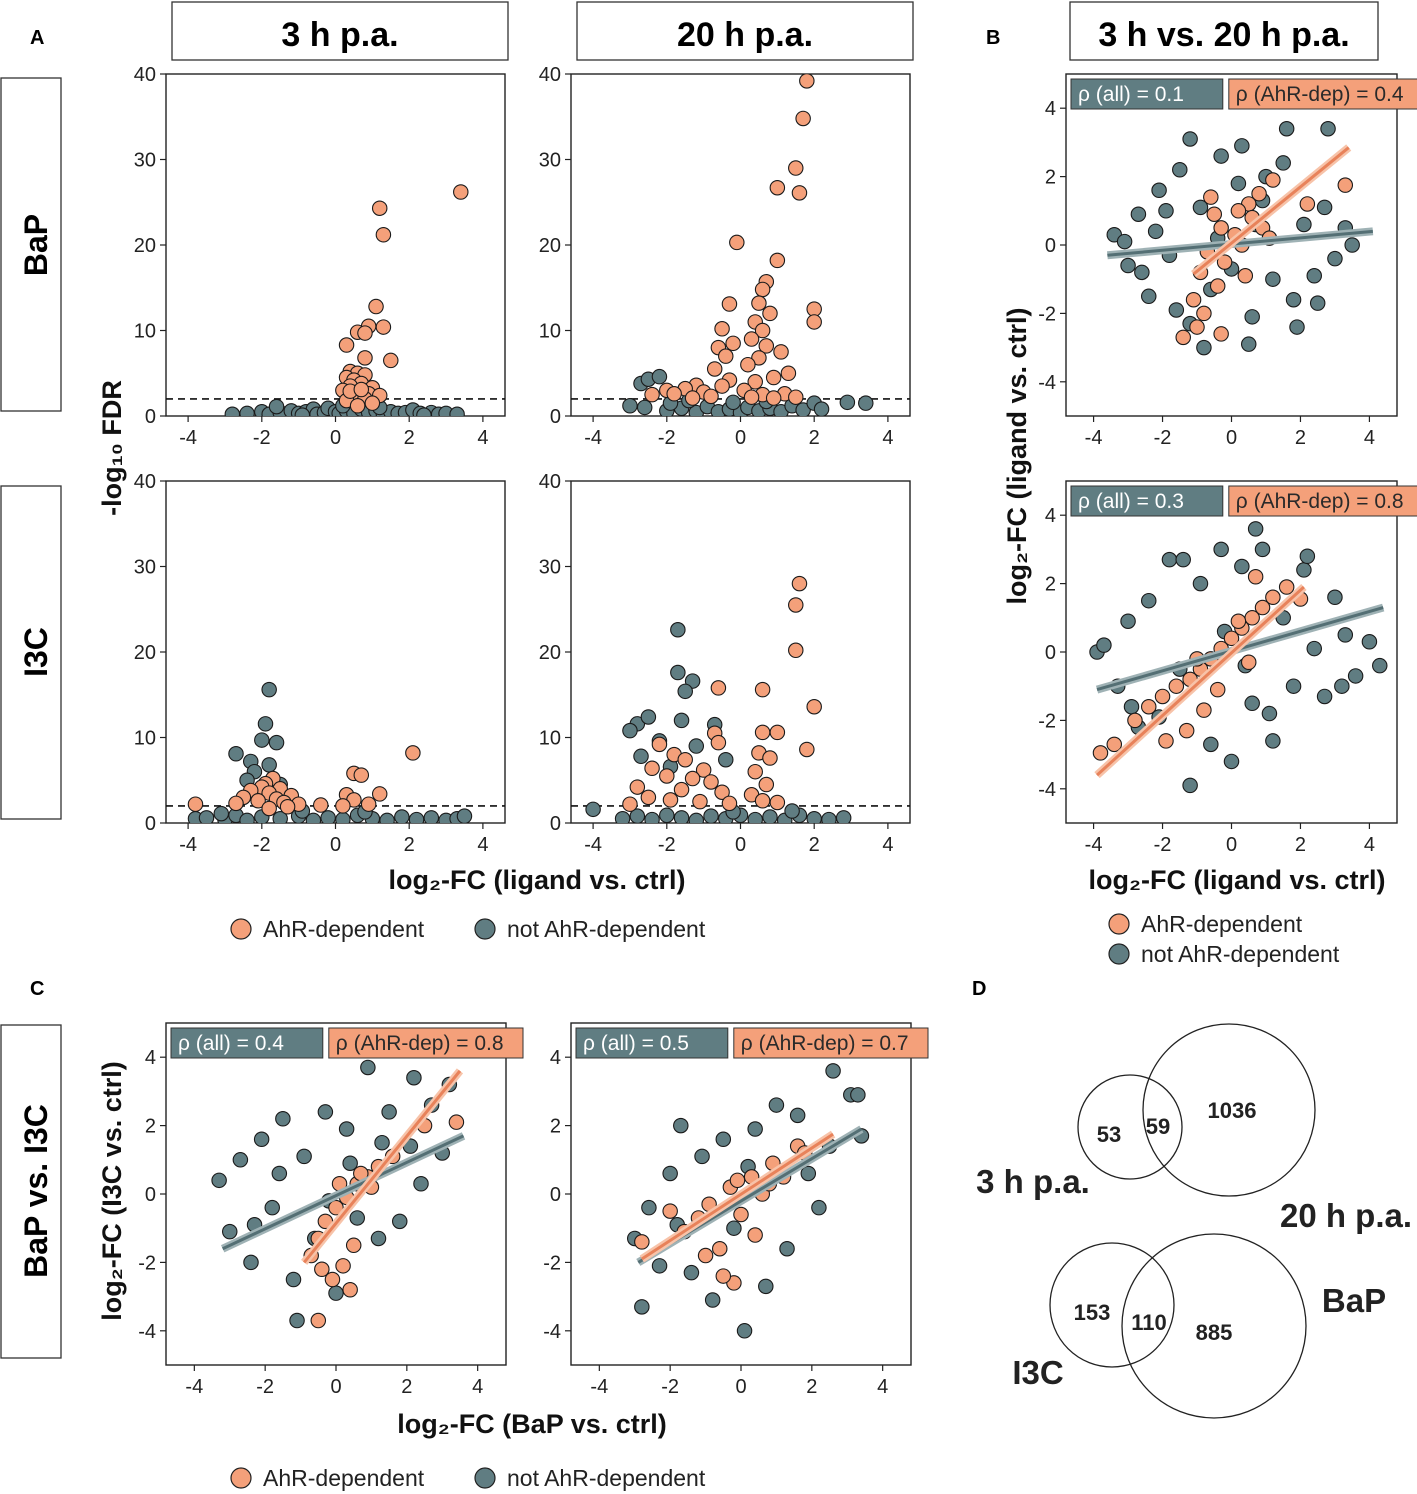 Image resolution: width=1417 pixels, height=1494 pixels. I want to click on chart-a-bap-20h-ytick-label: 40, so click(550, 75).